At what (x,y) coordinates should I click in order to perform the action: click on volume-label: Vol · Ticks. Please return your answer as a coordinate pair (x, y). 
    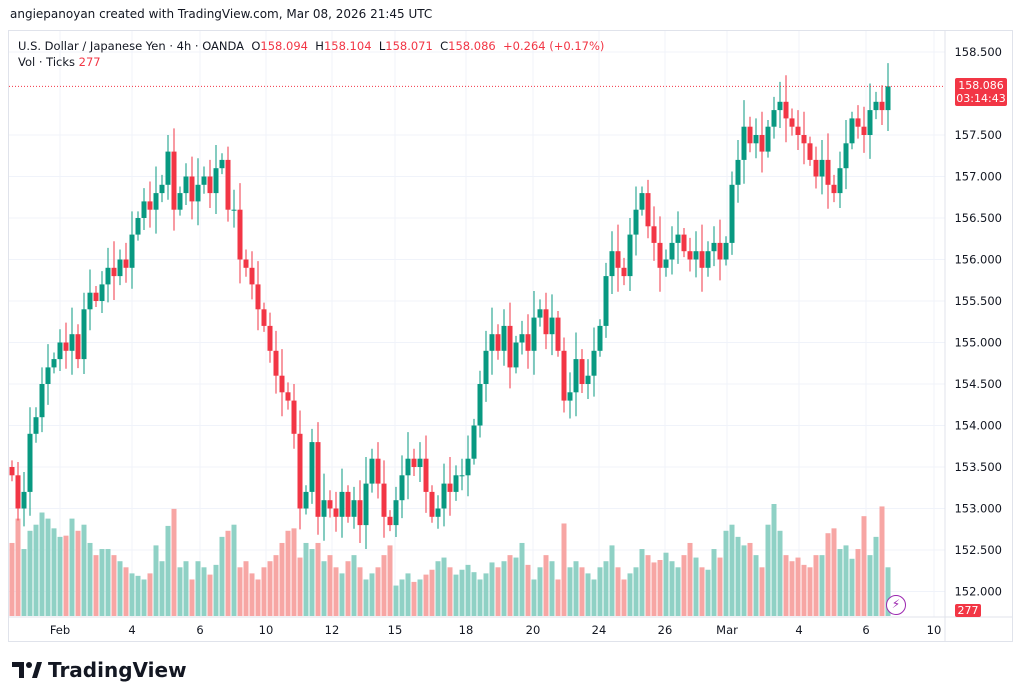
    Looking at the image, I should click on (47, 62).